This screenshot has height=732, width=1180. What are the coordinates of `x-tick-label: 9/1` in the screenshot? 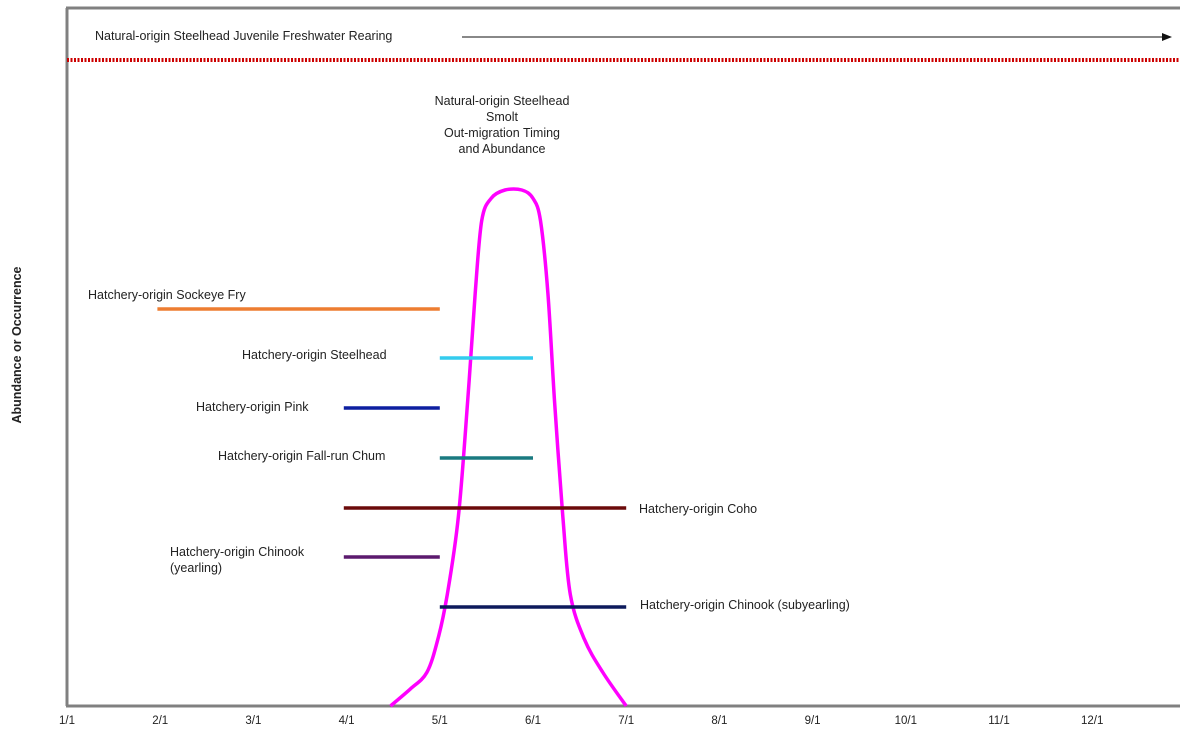 It's located at (813, 721).